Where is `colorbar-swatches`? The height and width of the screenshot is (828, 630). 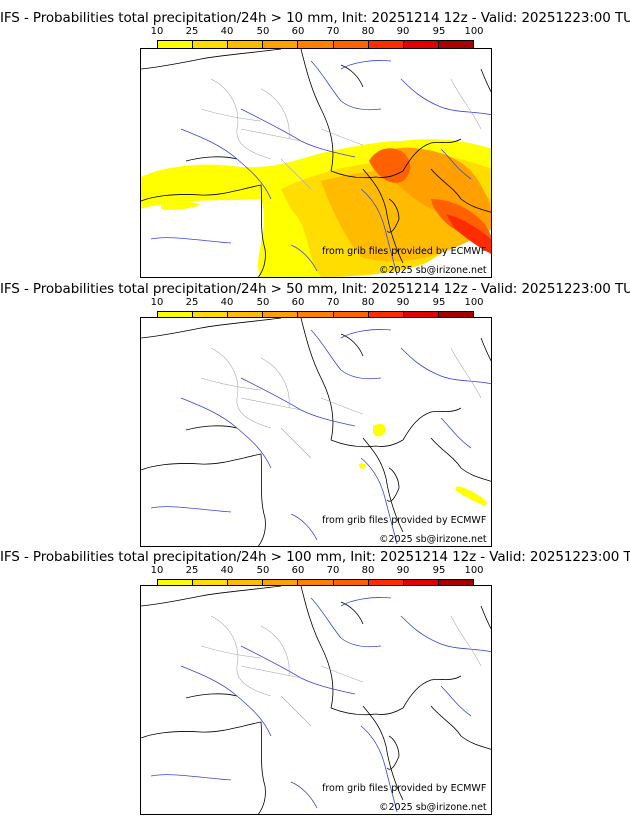 colorbar-swatches is located at coordinates (315, 583).